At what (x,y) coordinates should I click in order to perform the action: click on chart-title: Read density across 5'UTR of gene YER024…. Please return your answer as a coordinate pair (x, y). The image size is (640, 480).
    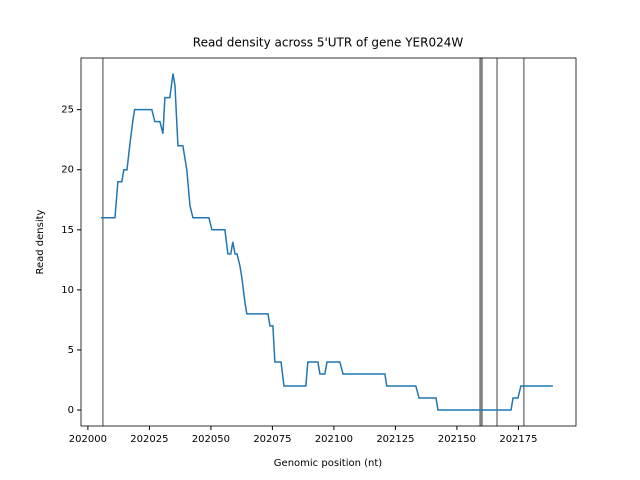
    Looking at the image, I should click on (328, 43).